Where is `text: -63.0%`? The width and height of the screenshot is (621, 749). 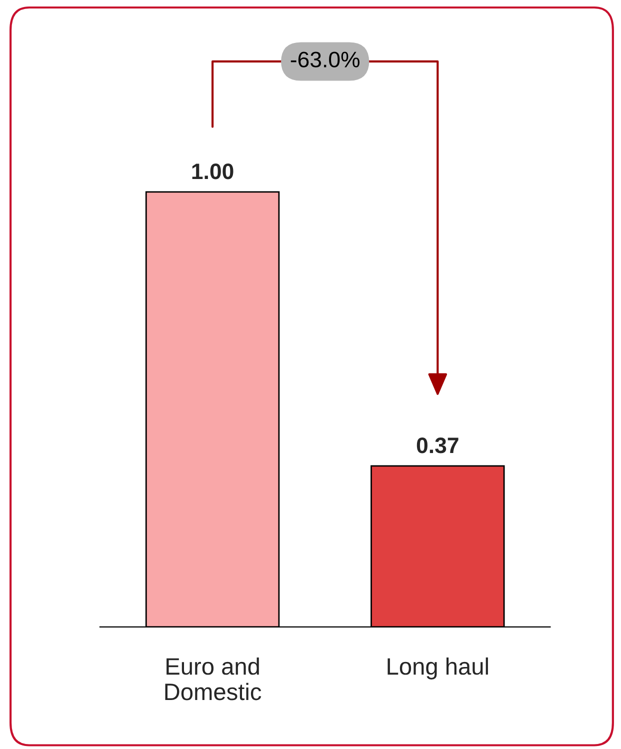 text: -63.0% is located at coordinates (325, 60).